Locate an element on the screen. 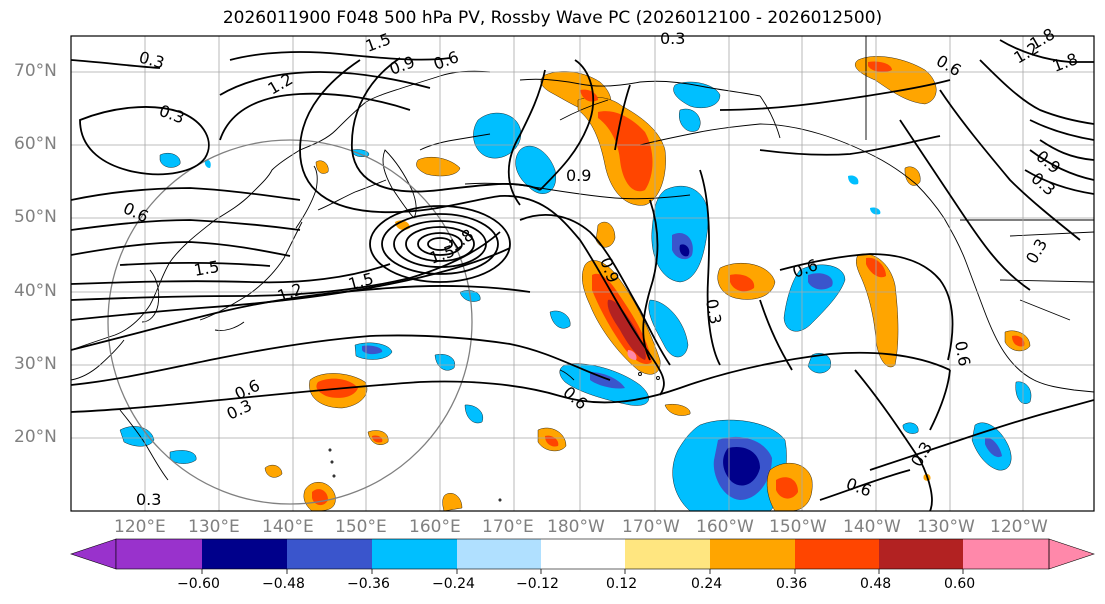 The image size is (1105, 604). colorbar-tick-label: 0.36 is located at coordinates (792, 584).